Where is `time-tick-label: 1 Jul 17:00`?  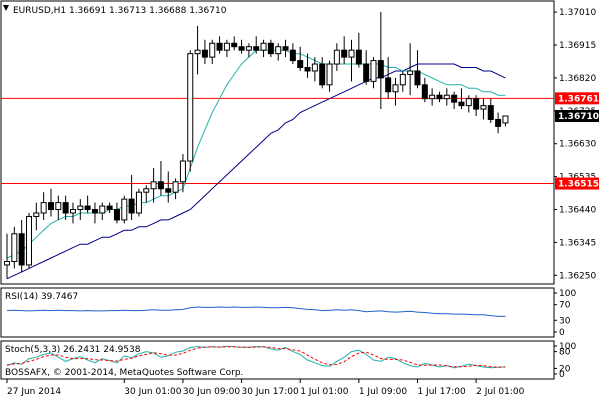
time-tick-label: 1 Jul 17:00 is located at coordinates (441, 392).